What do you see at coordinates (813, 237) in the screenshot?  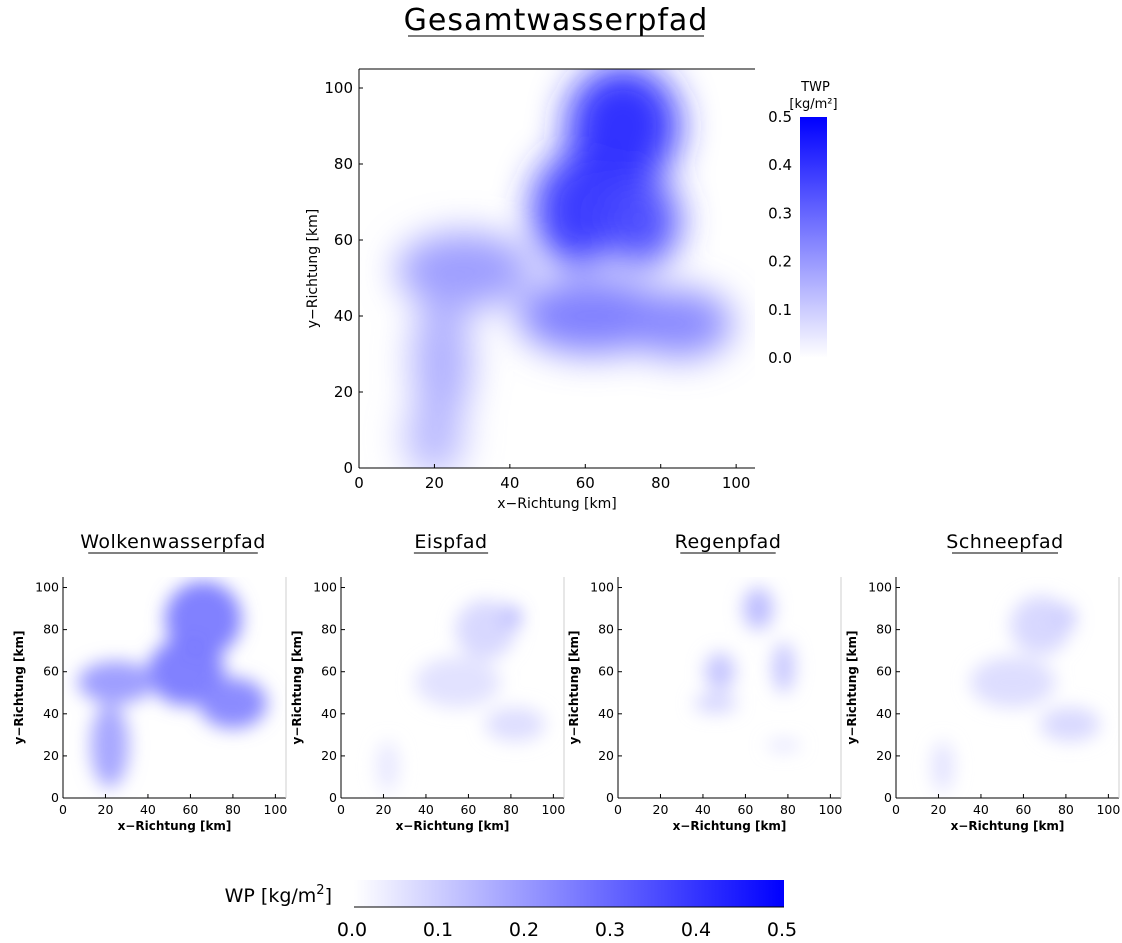 I see `twp-colorbar-gradient` at bounding box center [813, 237].